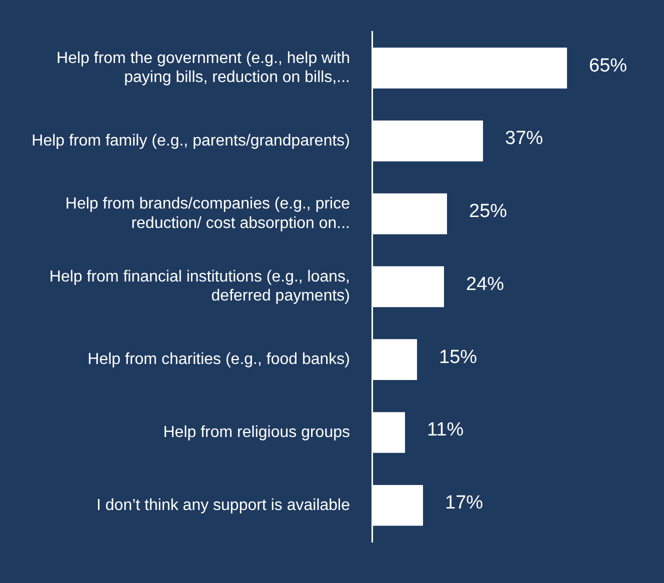  What do you see at coordinates (191, 141) in the screenshot?
I see `y-tick-label: Help from family (e.g., parents/grandparents)` at bounding box center [191, 141].